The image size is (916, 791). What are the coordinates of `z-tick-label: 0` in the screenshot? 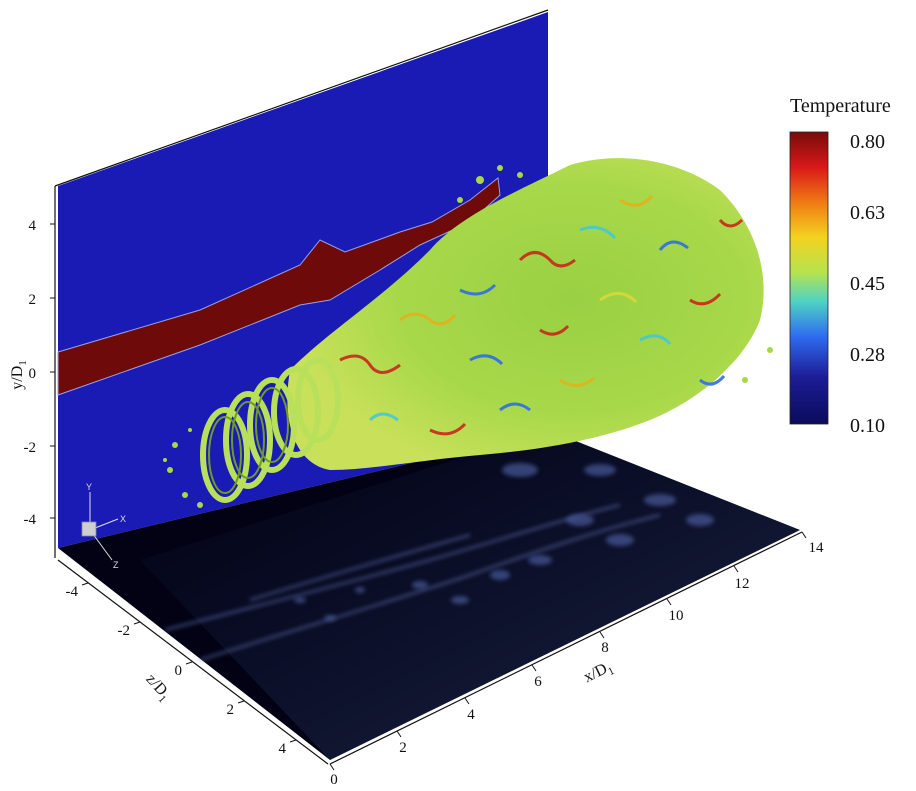 It's located at (179, 671).